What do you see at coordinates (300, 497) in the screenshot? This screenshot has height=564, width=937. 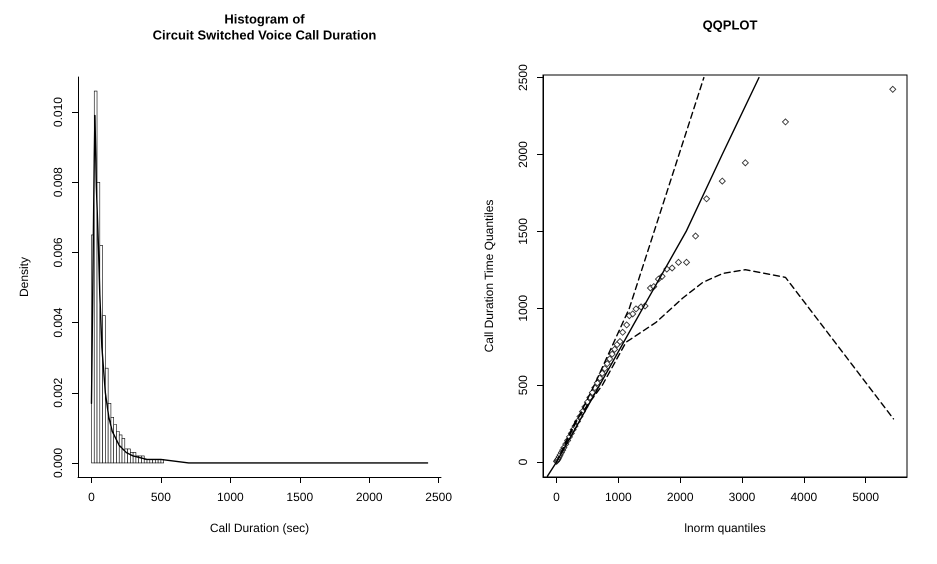 I see `x-tick-label: 1500` at bounding box center [300, 497].